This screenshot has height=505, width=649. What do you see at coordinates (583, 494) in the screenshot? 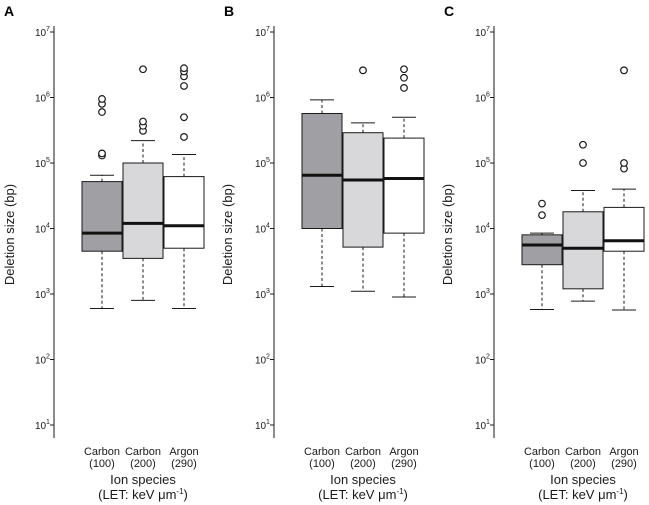
I see `x-axis-units: (LET: keV μm-1)` at bounding box center [583, 494].